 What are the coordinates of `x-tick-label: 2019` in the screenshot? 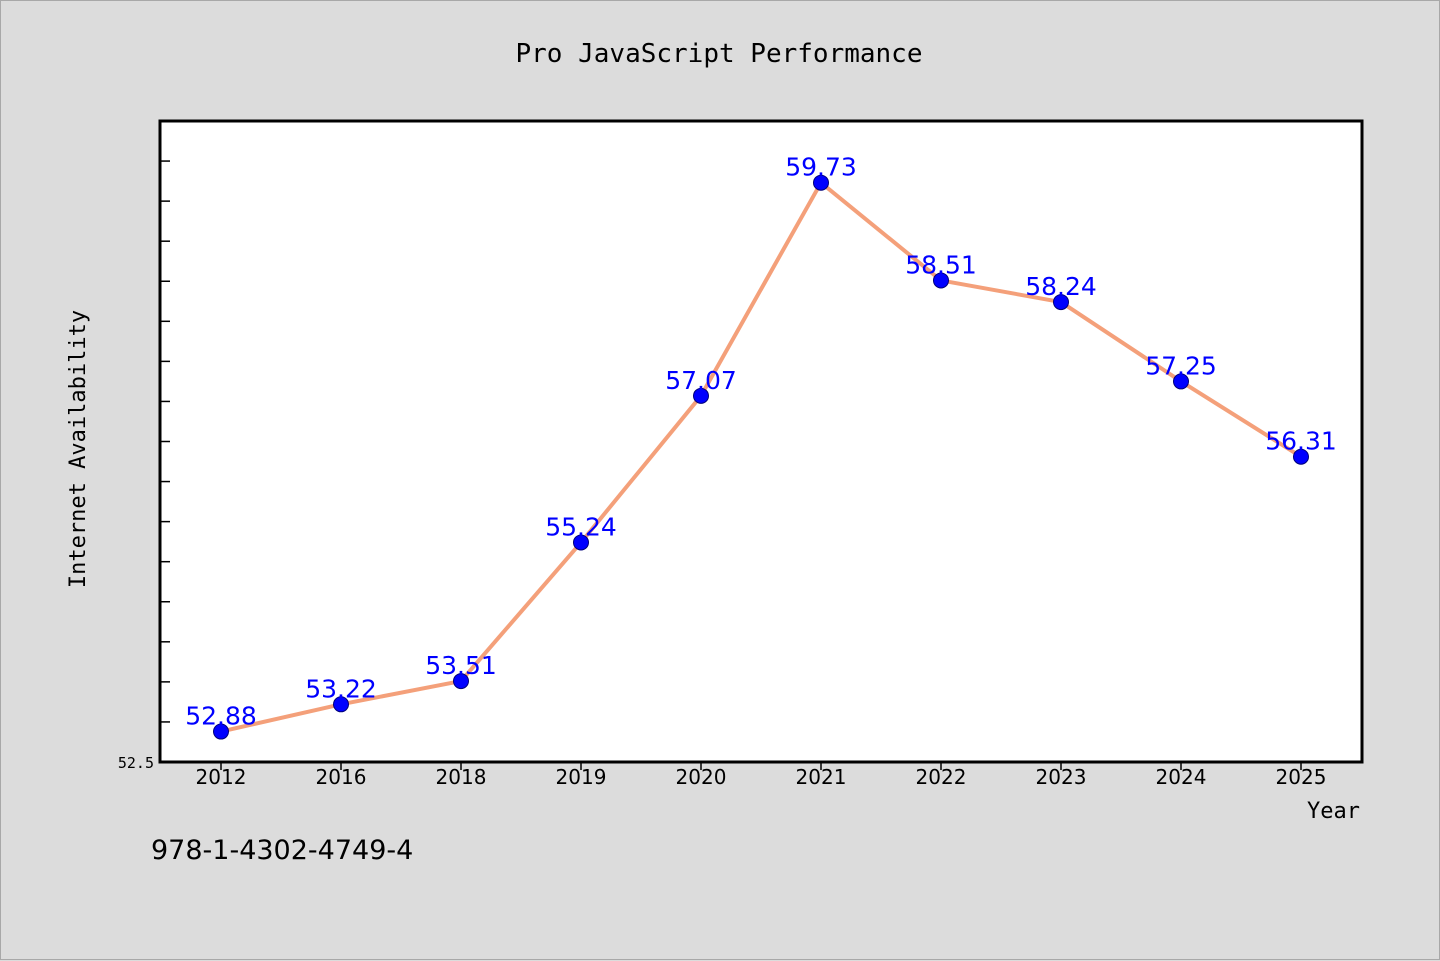 It's located at (581, 777).